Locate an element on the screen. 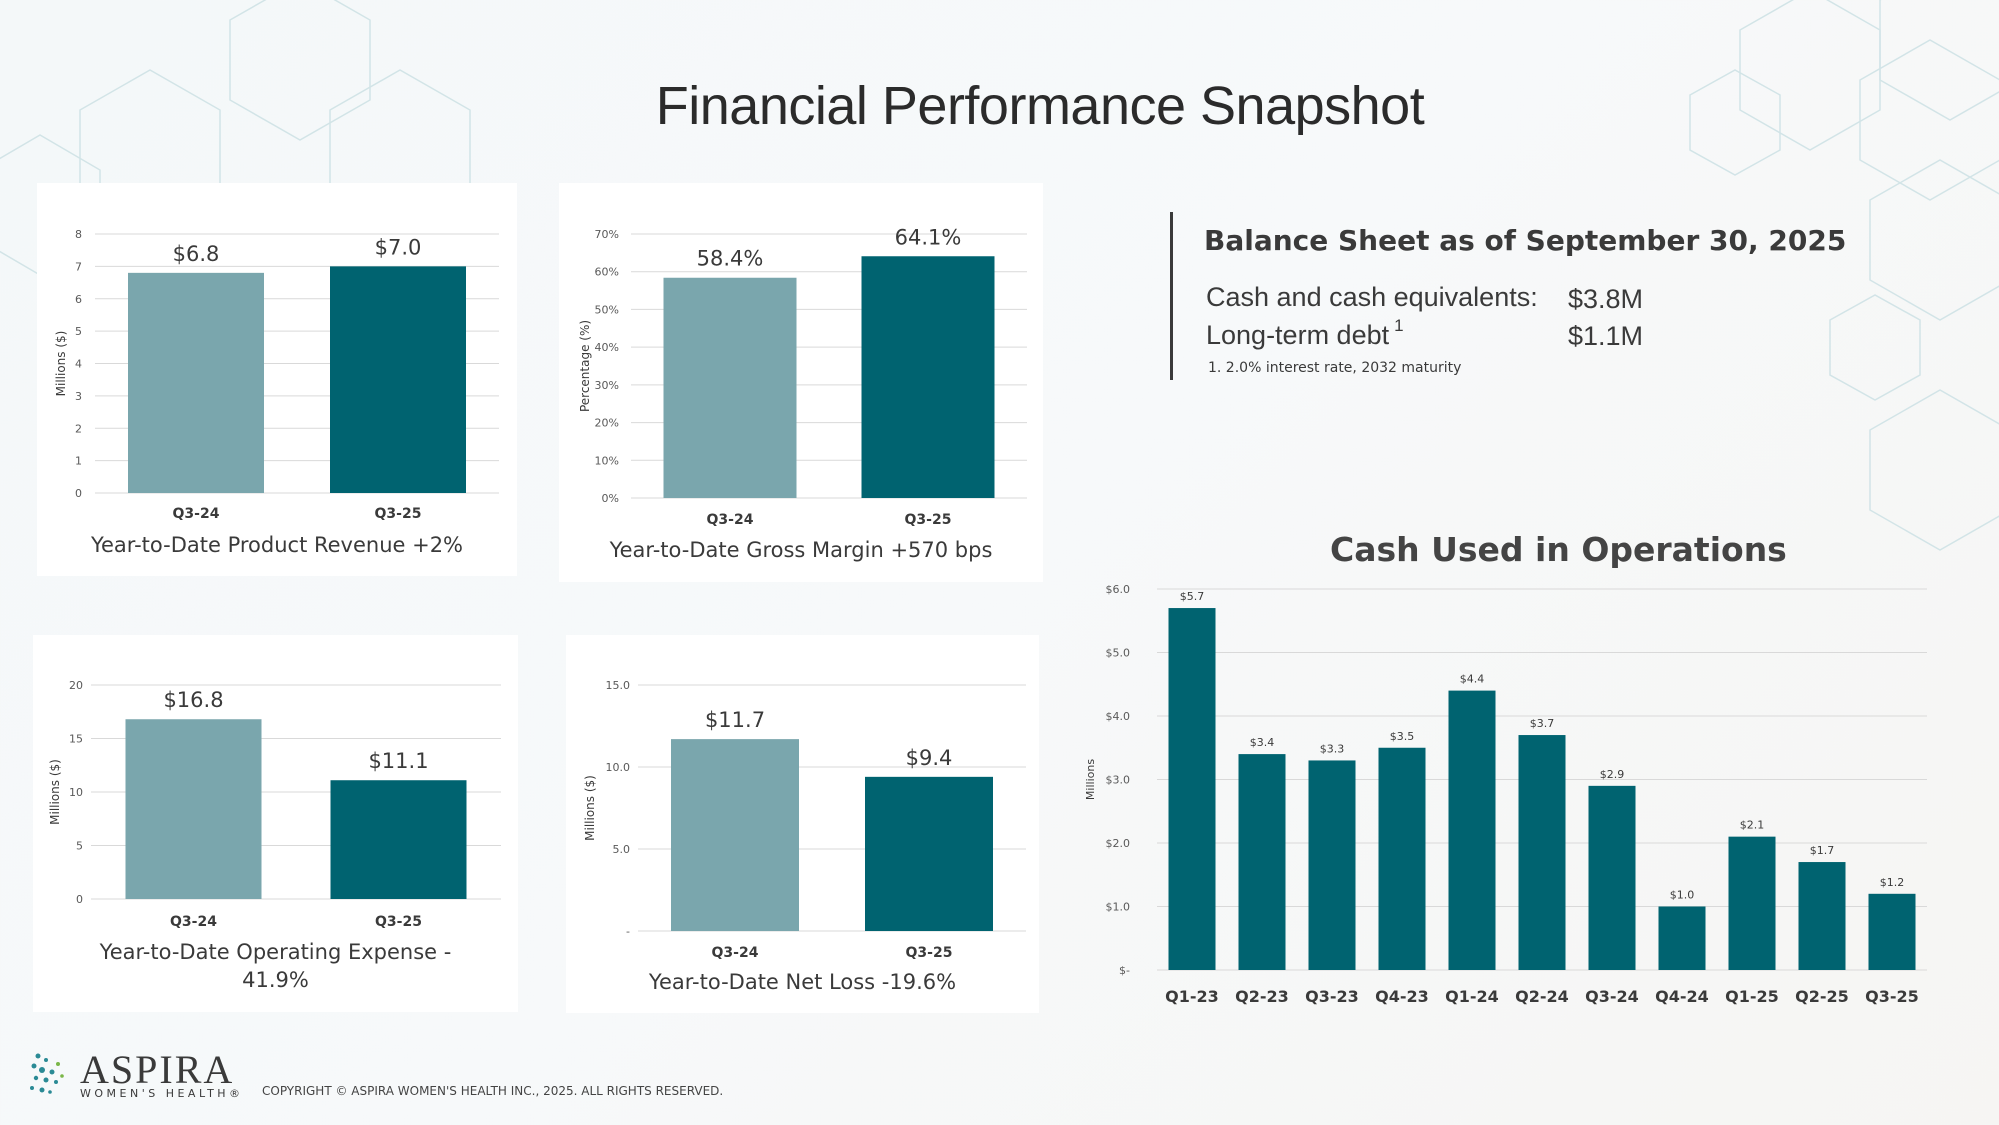 The image size is (1999, 1125). cash-label: Cash and cash equivalents: is located at coordinates (1372, 297).